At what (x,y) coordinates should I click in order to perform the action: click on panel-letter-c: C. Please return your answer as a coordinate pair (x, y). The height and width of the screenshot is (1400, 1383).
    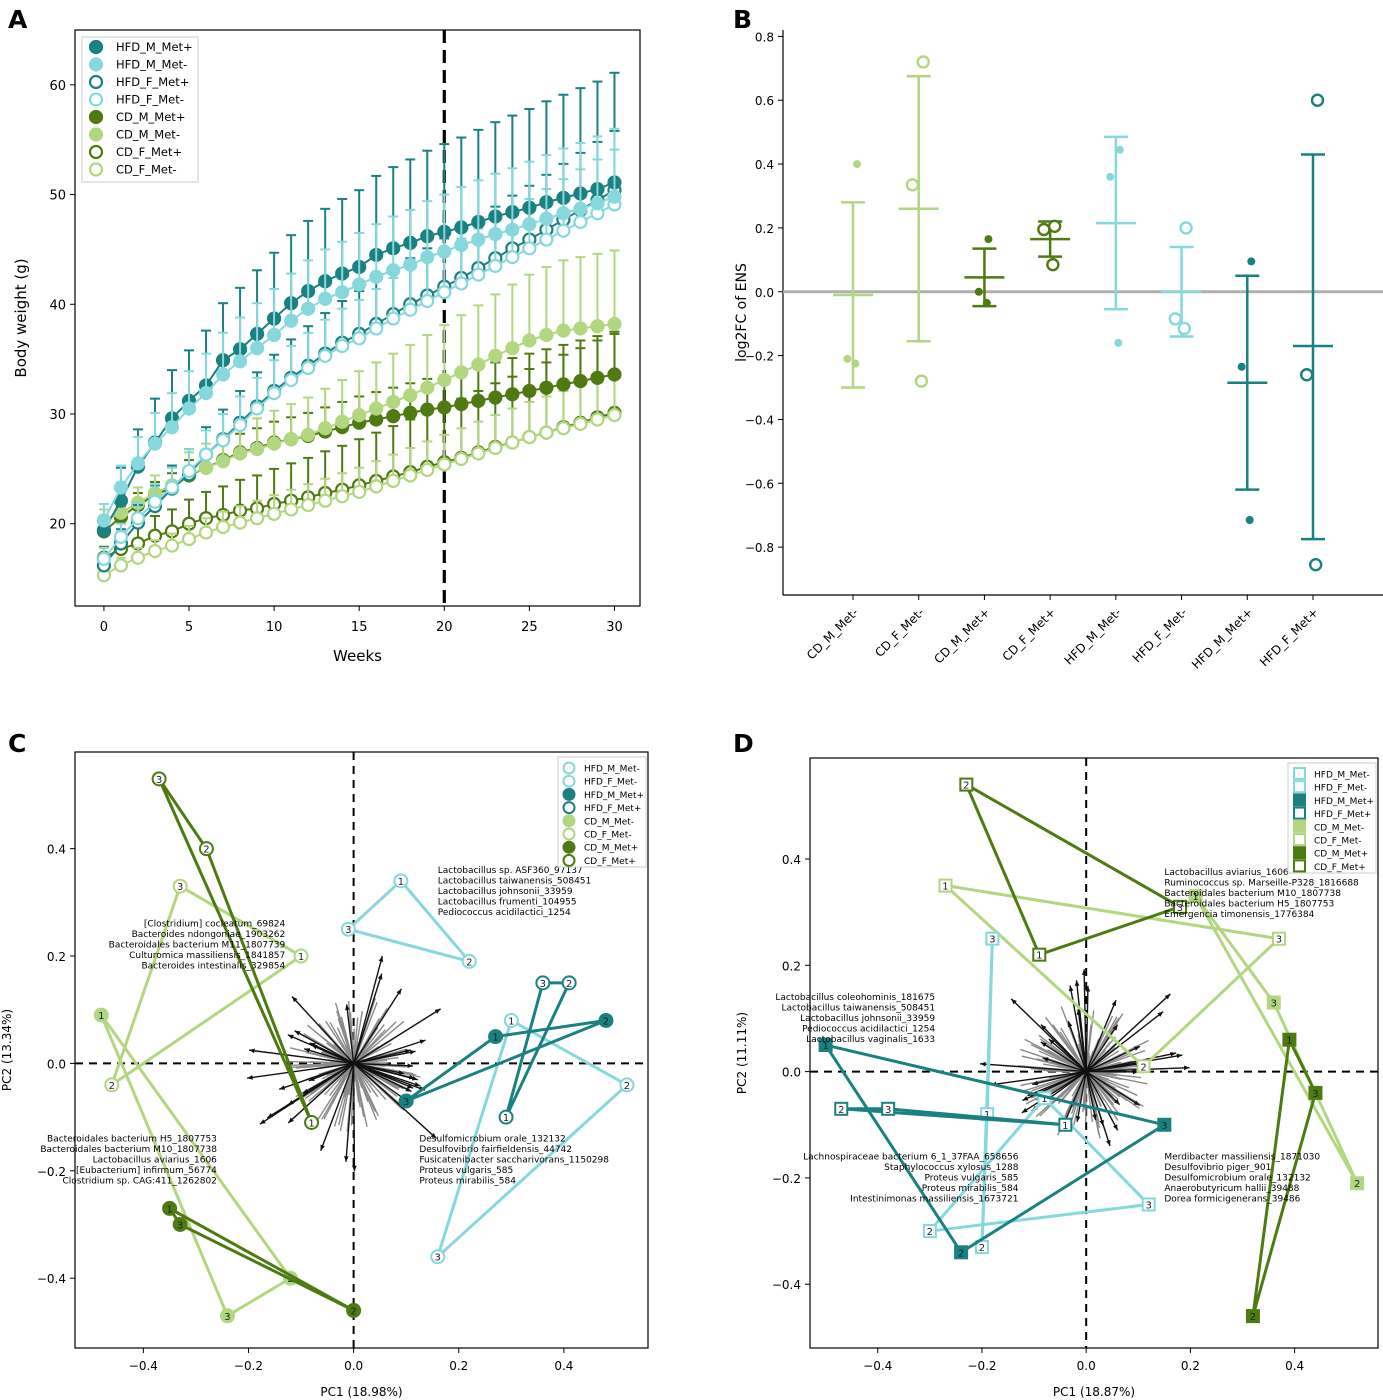
    Looking at the image, I should click on (17, 743).